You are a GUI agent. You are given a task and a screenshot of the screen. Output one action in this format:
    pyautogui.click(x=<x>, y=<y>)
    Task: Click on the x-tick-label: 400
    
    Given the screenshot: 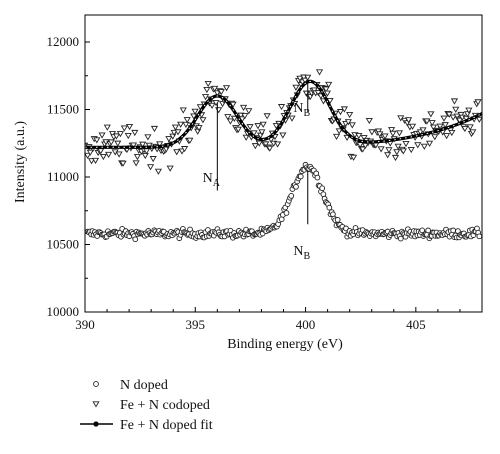 What is the action you would take?
    pyautogui.click(x=306, y=324)
    